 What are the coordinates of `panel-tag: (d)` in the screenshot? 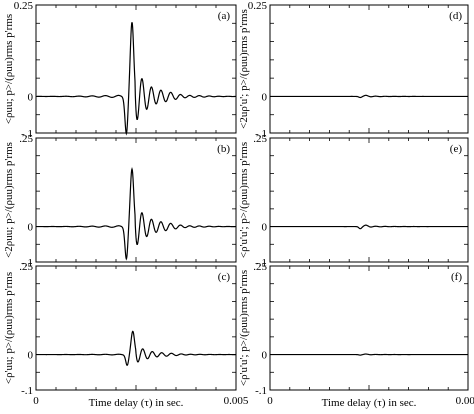 It's located at (455, 16).